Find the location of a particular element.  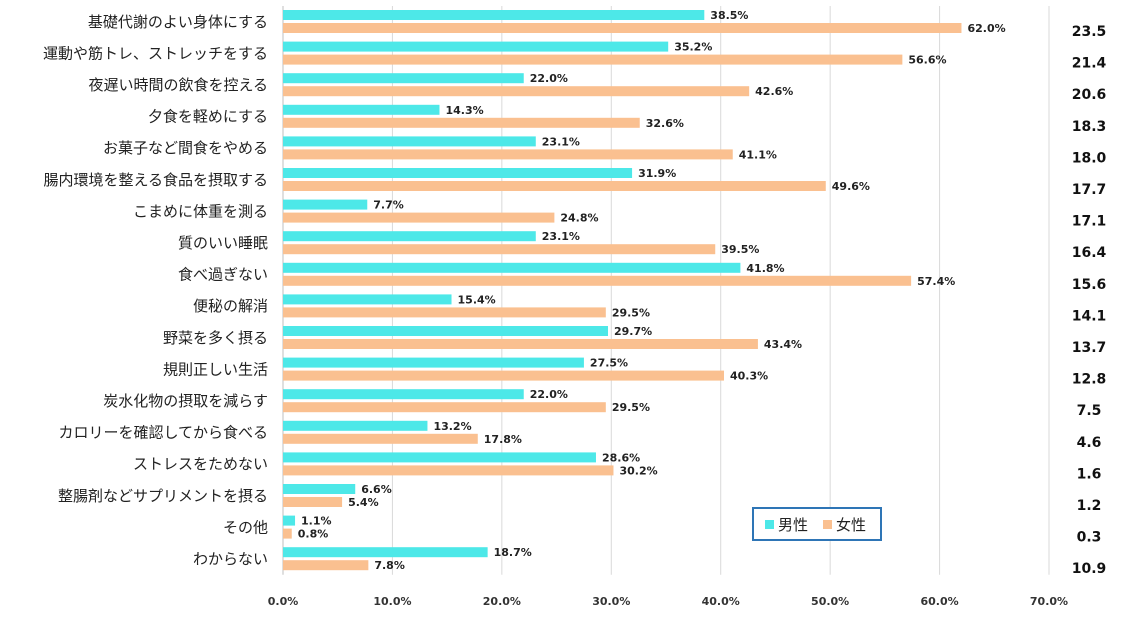

category-label: 便秘の解消 is located at coordinates (230, 306).